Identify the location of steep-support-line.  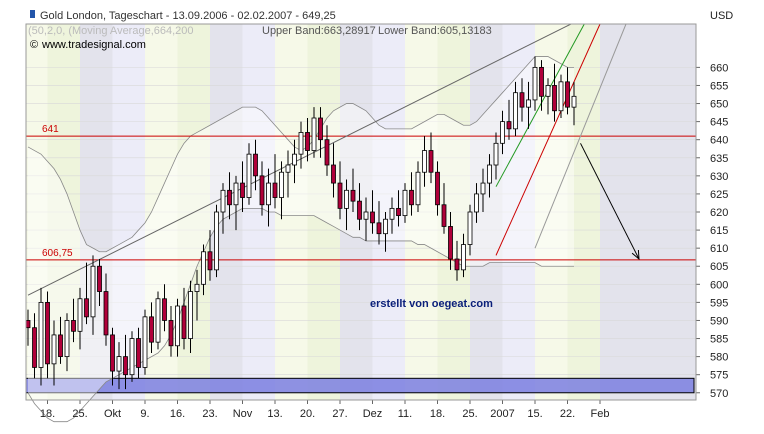
(548, 140).